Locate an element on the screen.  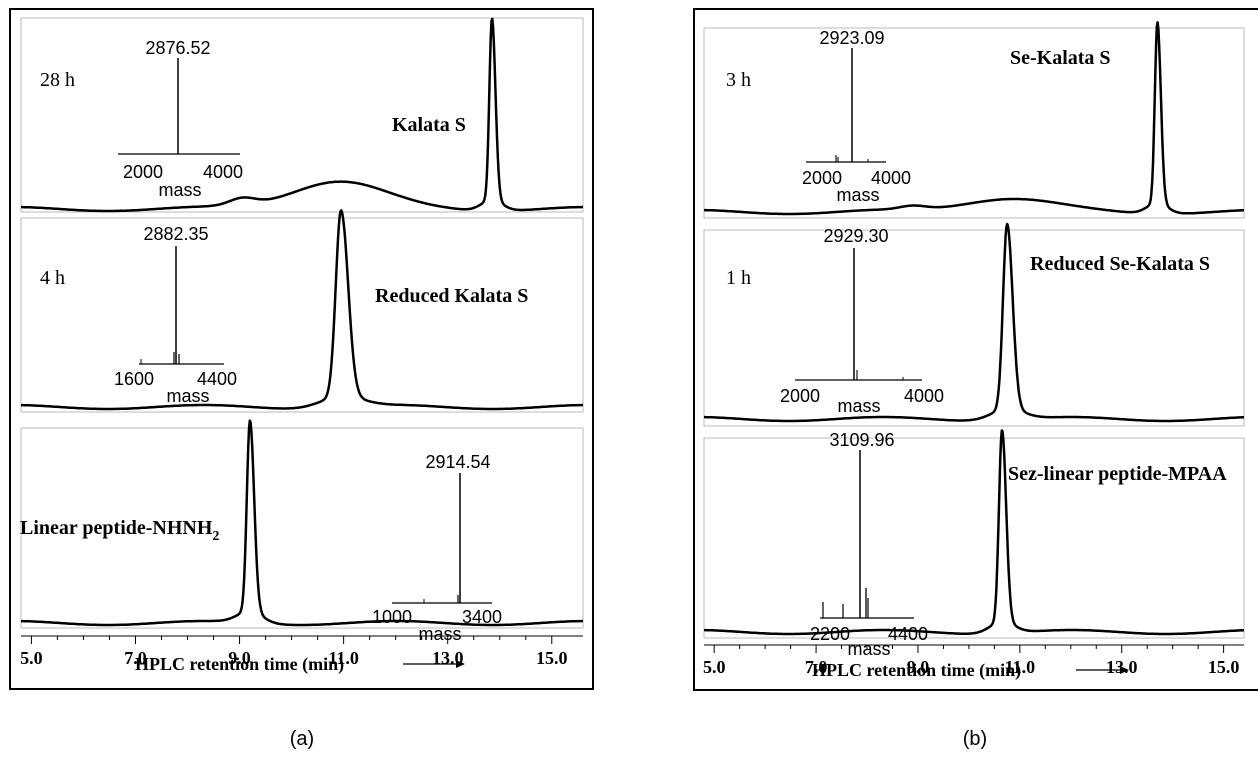
panel-b3-frame is located at coordinates (974, 538).